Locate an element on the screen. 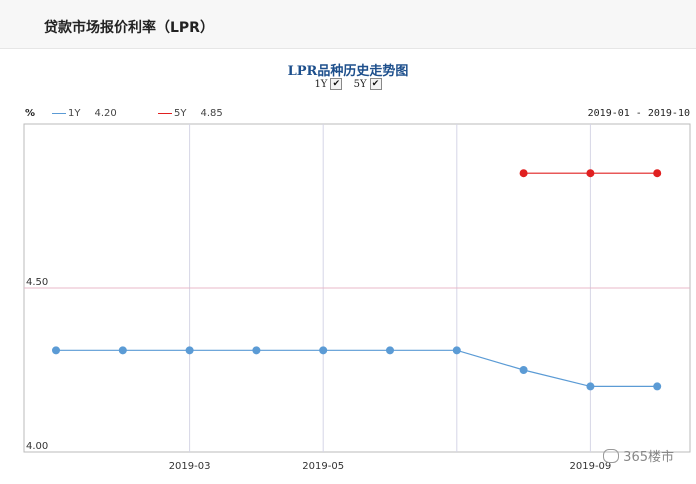 The image size is (696, 484). legend-swatch-1y is located at coordinates (59, 113).